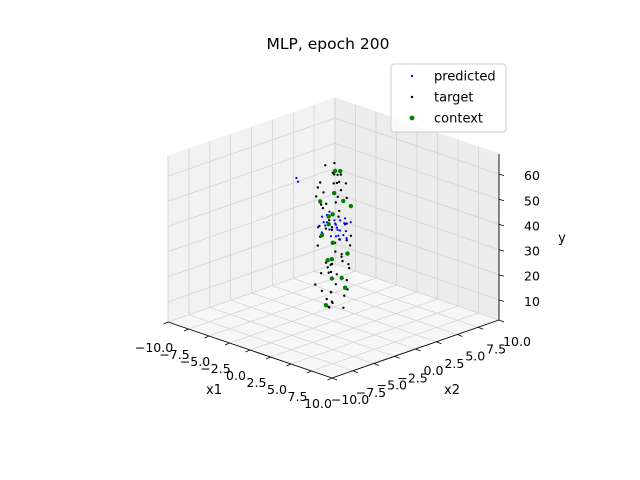 This screenshot has height=480, width=640. Describe the element at coordinates (532, 301) in the screenshot. I see `tick-label-z: 10` at that location.